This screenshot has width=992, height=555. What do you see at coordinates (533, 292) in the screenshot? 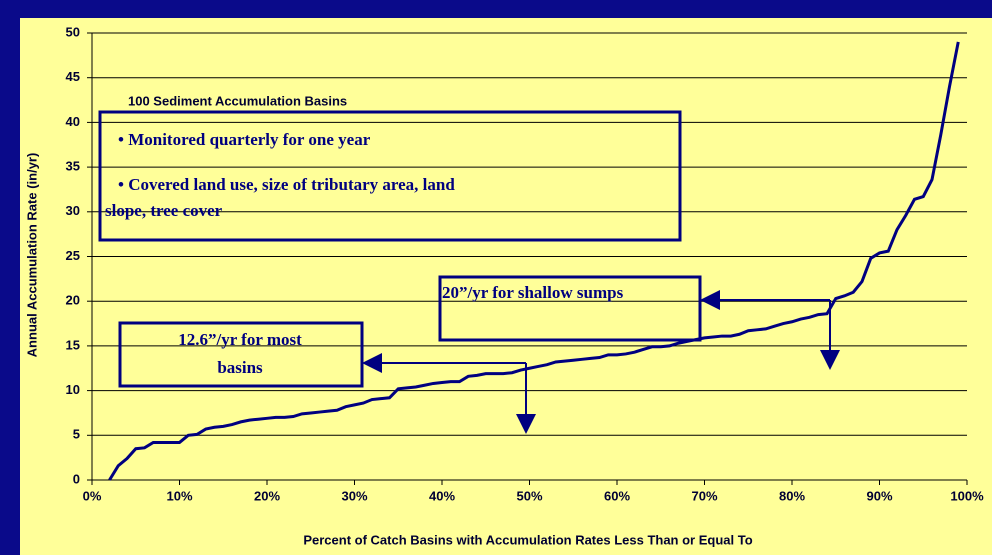
I see `annotation-text: 20”/yr for shallow sumps` at bounding box center [533, 292].